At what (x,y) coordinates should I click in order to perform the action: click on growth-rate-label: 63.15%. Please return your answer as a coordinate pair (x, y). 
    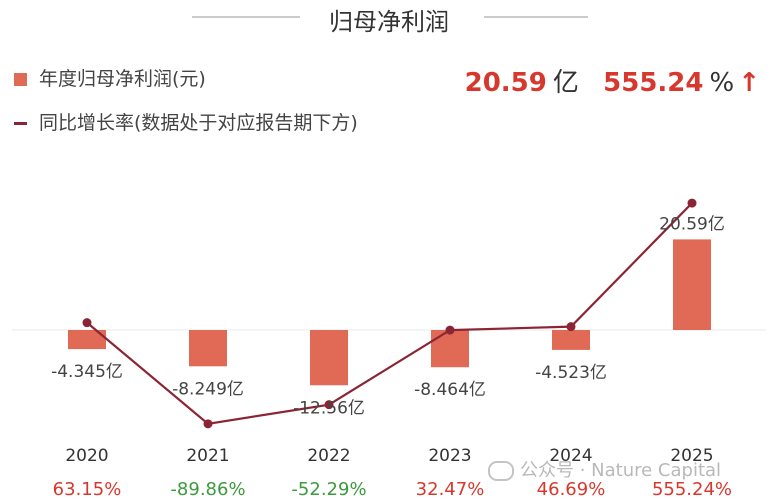
    Looking at the image, I should click on (87, 489).